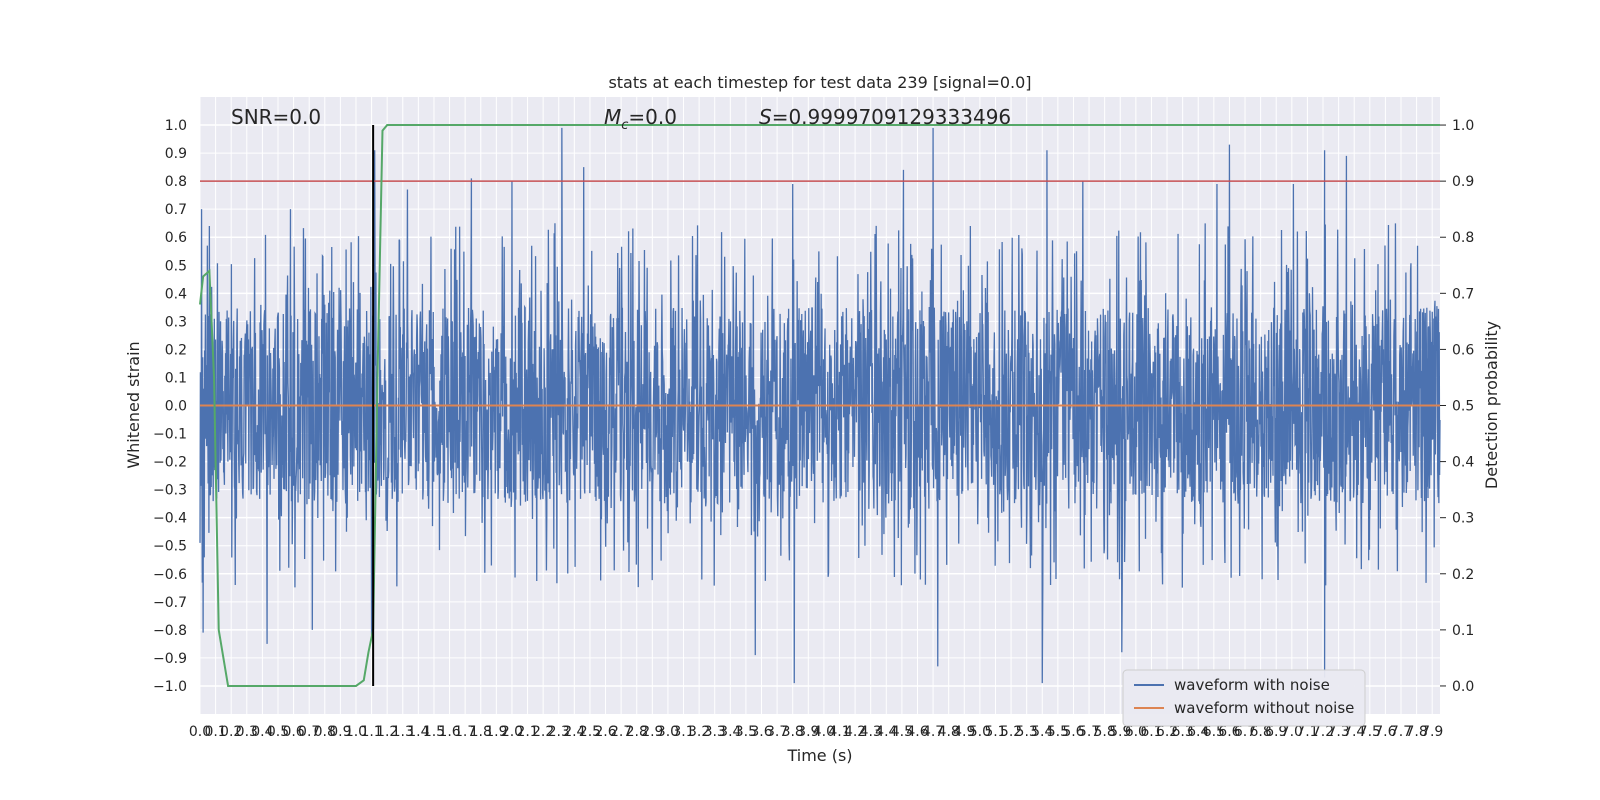 Image resolution: width=1600 pixels, height=800 pixels. What do you see at coordinates (1183, 732) in the screenshot?
I see `x-tick-label: 6.3` at bounding box center [1183, 732].